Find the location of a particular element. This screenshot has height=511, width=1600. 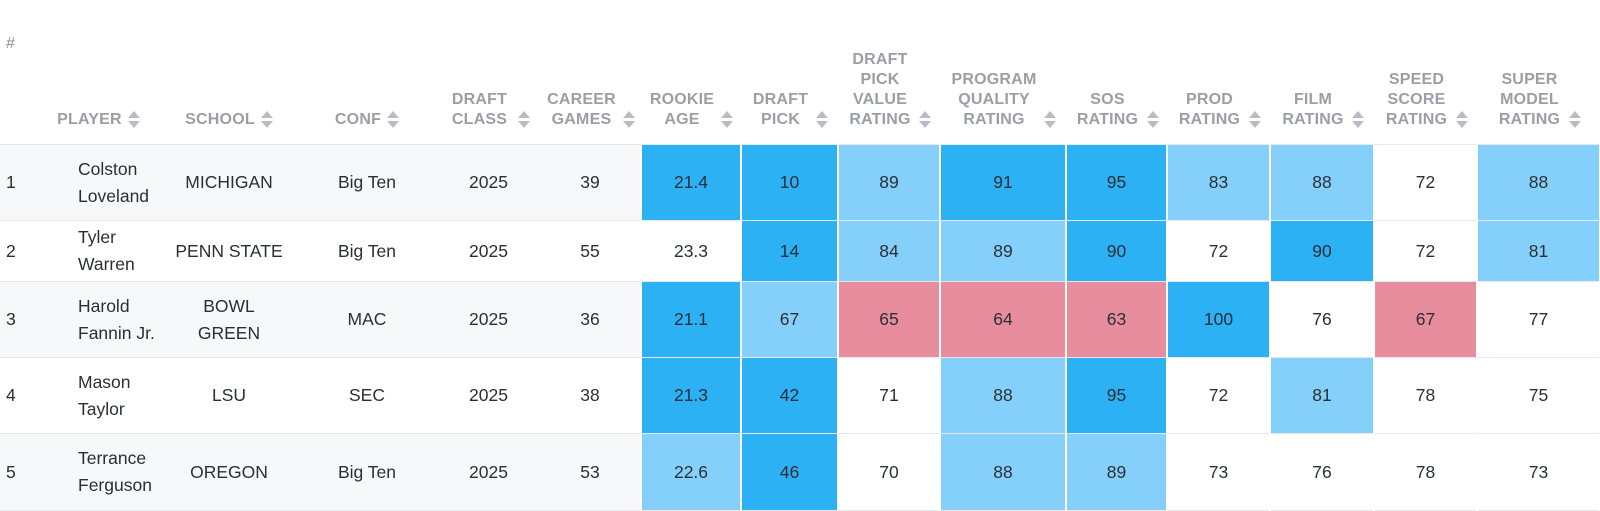

col-header-sos-rating: SOS RATING is located at coordinates (1116, 72).